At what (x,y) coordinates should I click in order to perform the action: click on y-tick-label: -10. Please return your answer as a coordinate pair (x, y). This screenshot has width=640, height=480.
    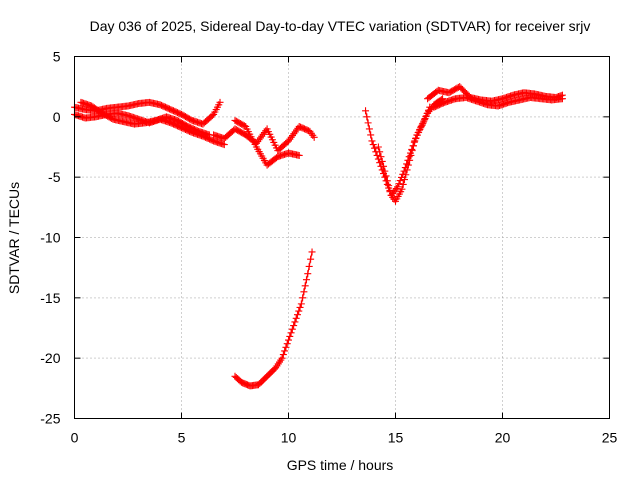
    Looking at the image, I should click on (50, 238).